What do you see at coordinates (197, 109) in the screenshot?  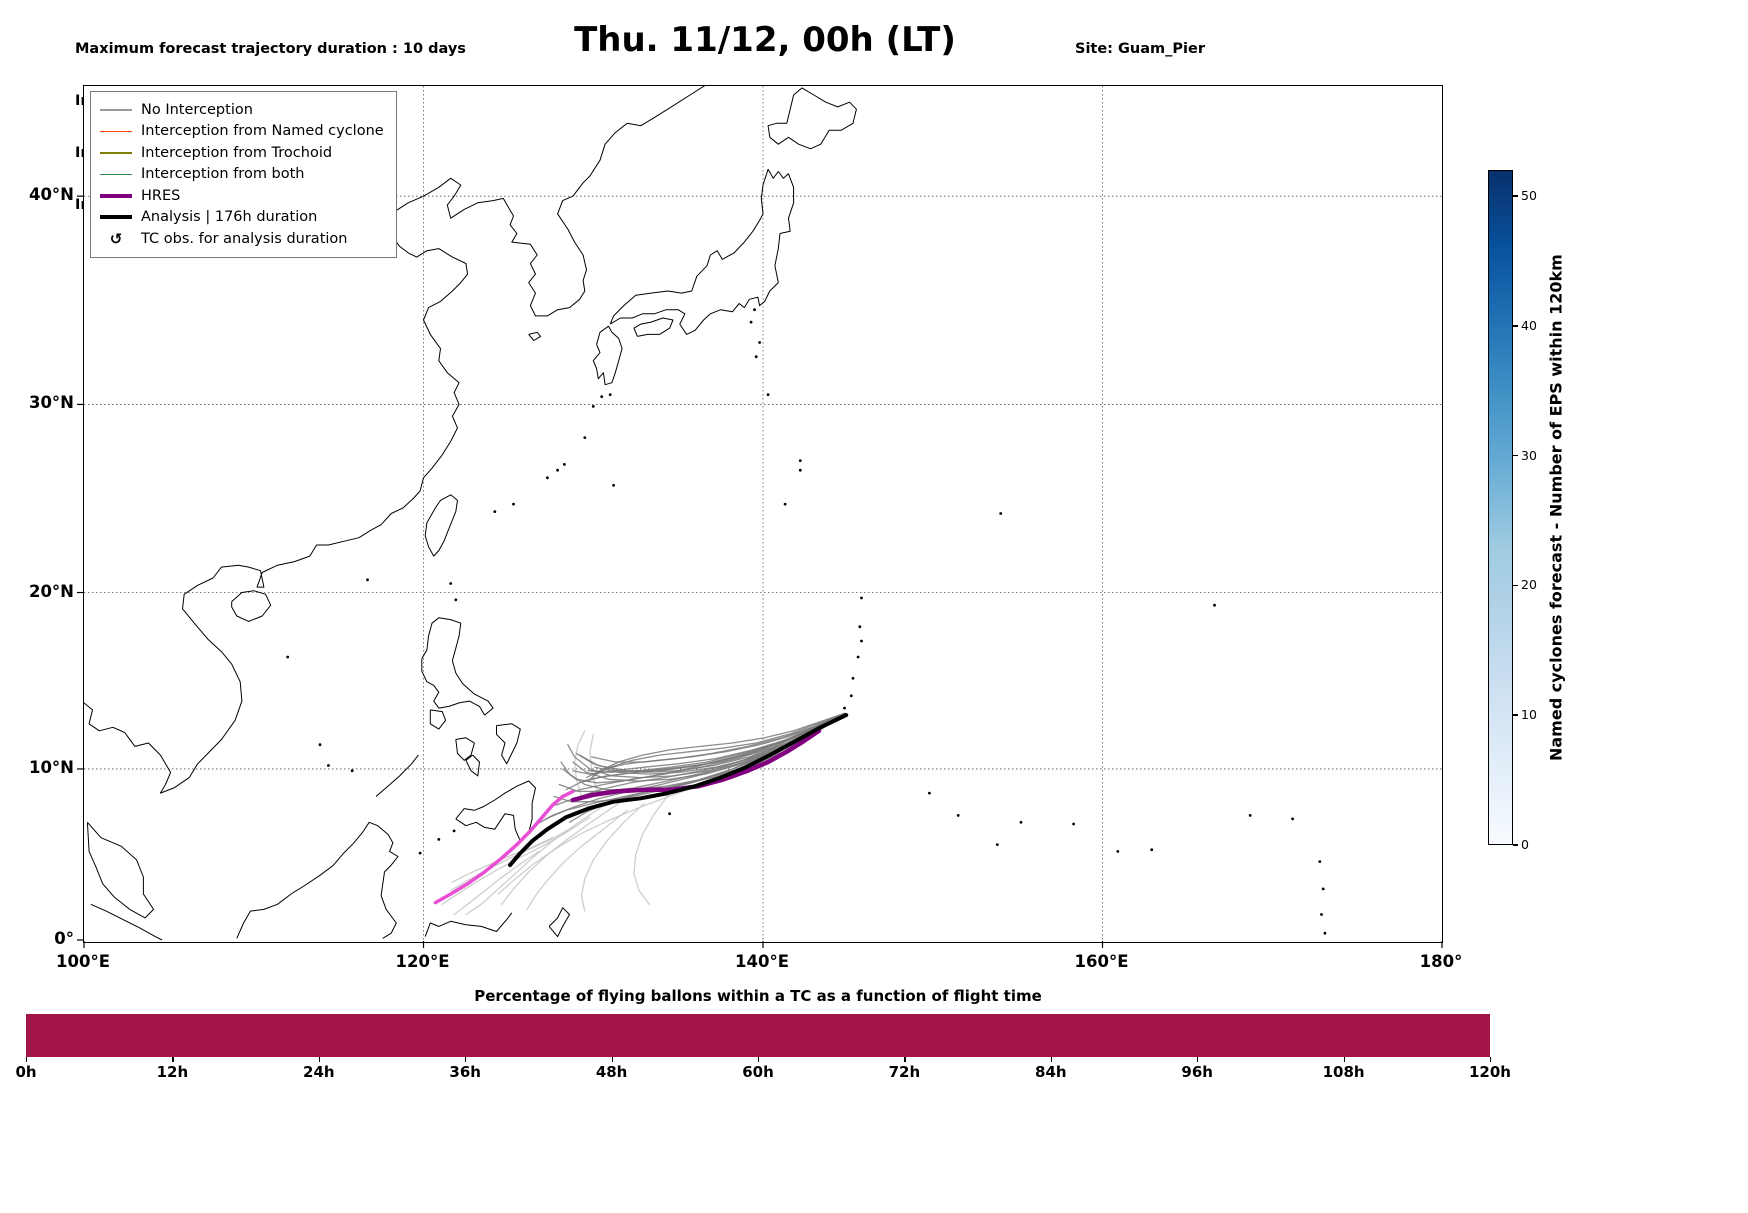 I see `legend-label: No Interception` at bounding box center [197, 109].